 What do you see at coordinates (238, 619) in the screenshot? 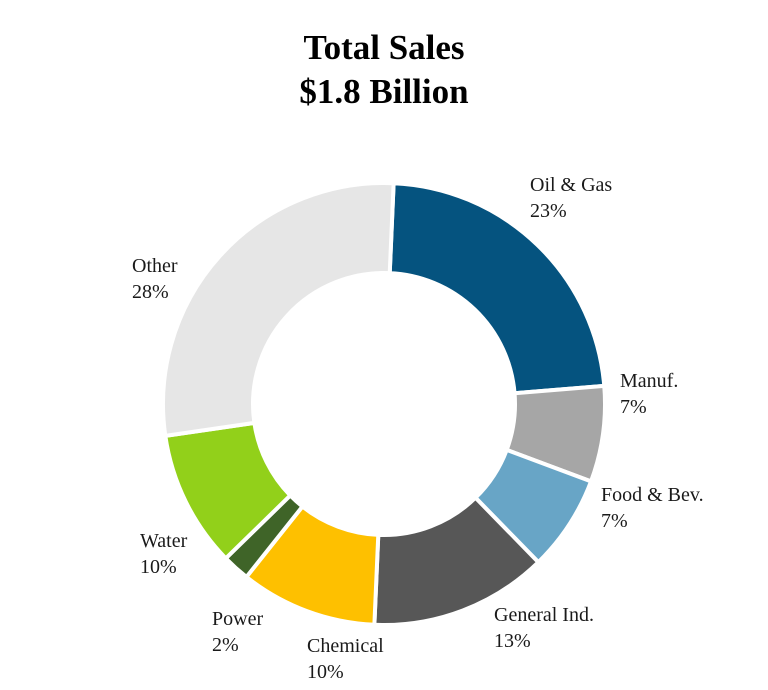
I see `label-power-name: Power` at bounding box center [238, 619].